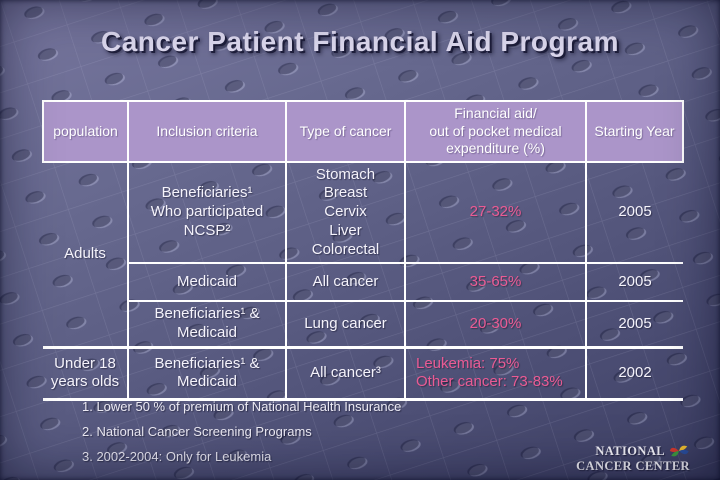  Describe the element at coordinates (197, 431) in the screenshot. I see `footnote-2: 2. National Cancer Screening Programs` at that location.